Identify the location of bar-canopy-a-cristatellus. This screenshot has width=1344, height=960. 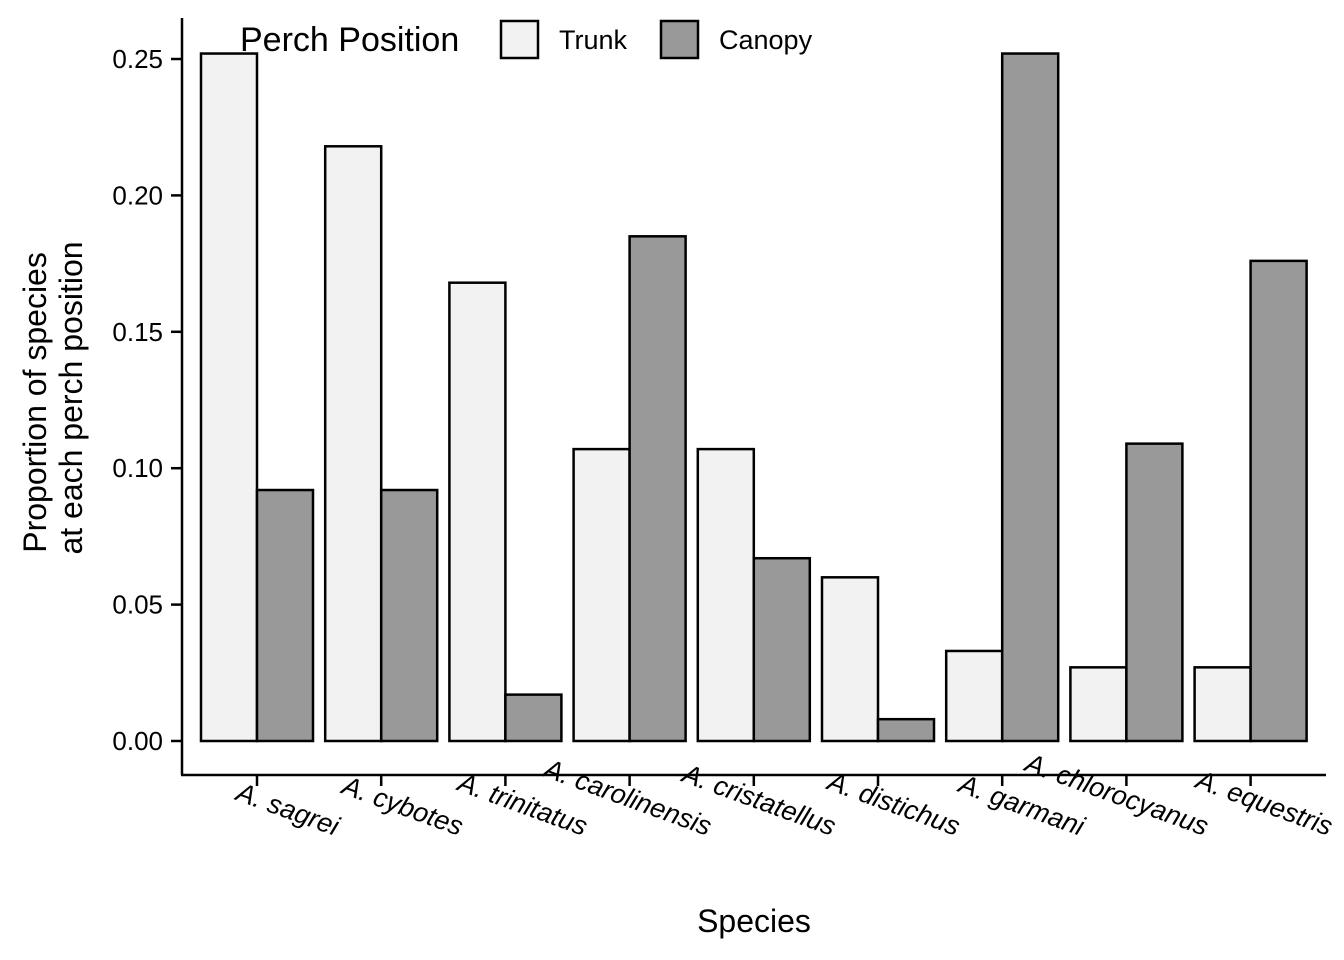
(782, 649).